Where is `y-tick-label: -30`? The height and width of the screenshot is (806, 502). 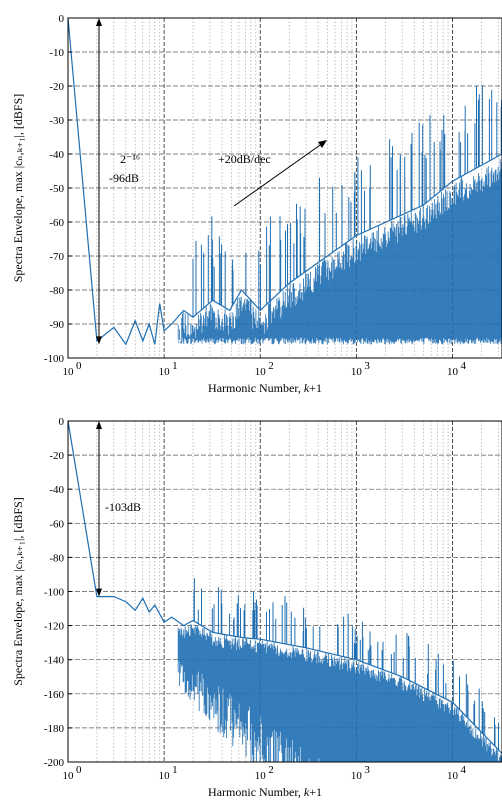 y-tick-label: -30 is located at coordinates (56, 121).